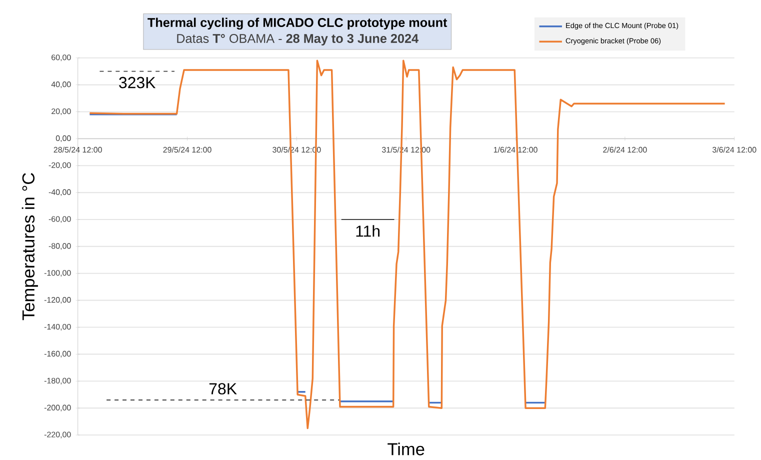  I want to click on chart-title: Thermal cycling of MICADO CLC prototype mount, so click(298, 24).